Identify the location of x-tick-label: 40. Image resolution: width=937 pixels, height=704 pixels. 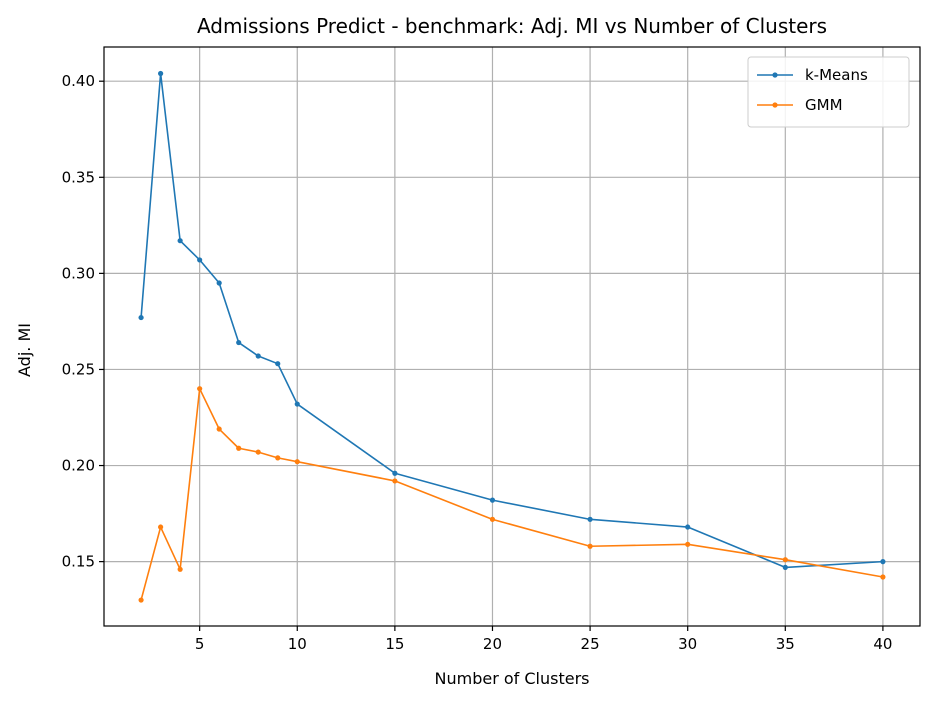
(882, 644).